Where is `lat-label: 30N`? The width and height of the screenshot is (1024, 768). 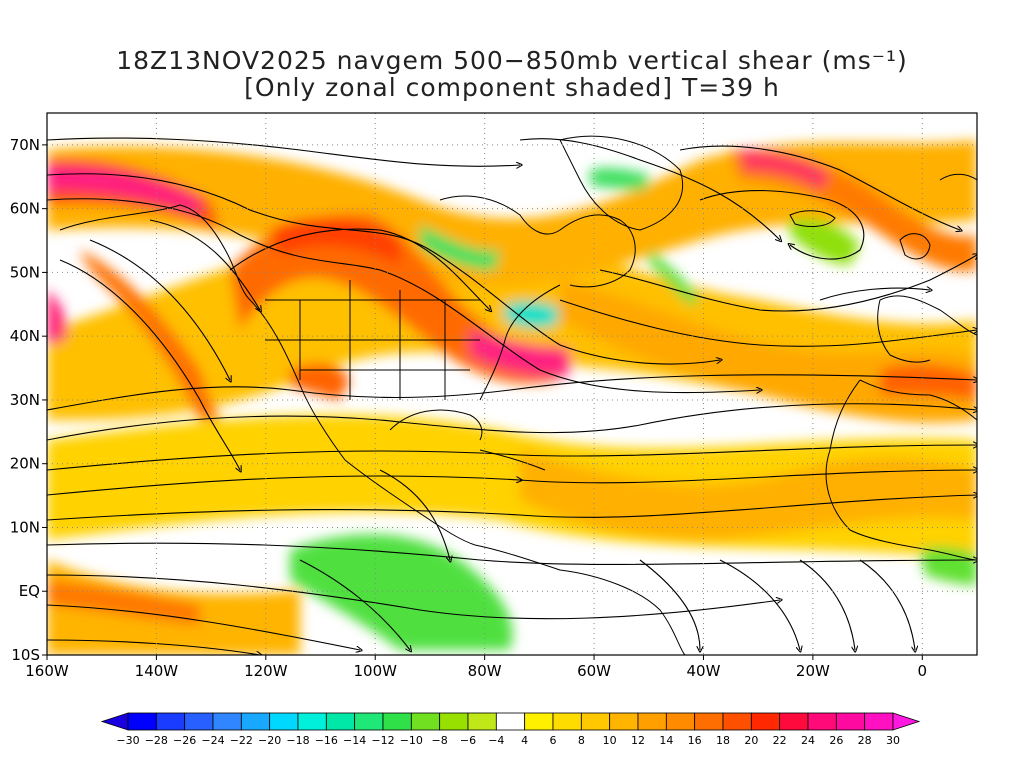
lat-label: 30N is located at coordinates (25, 400).